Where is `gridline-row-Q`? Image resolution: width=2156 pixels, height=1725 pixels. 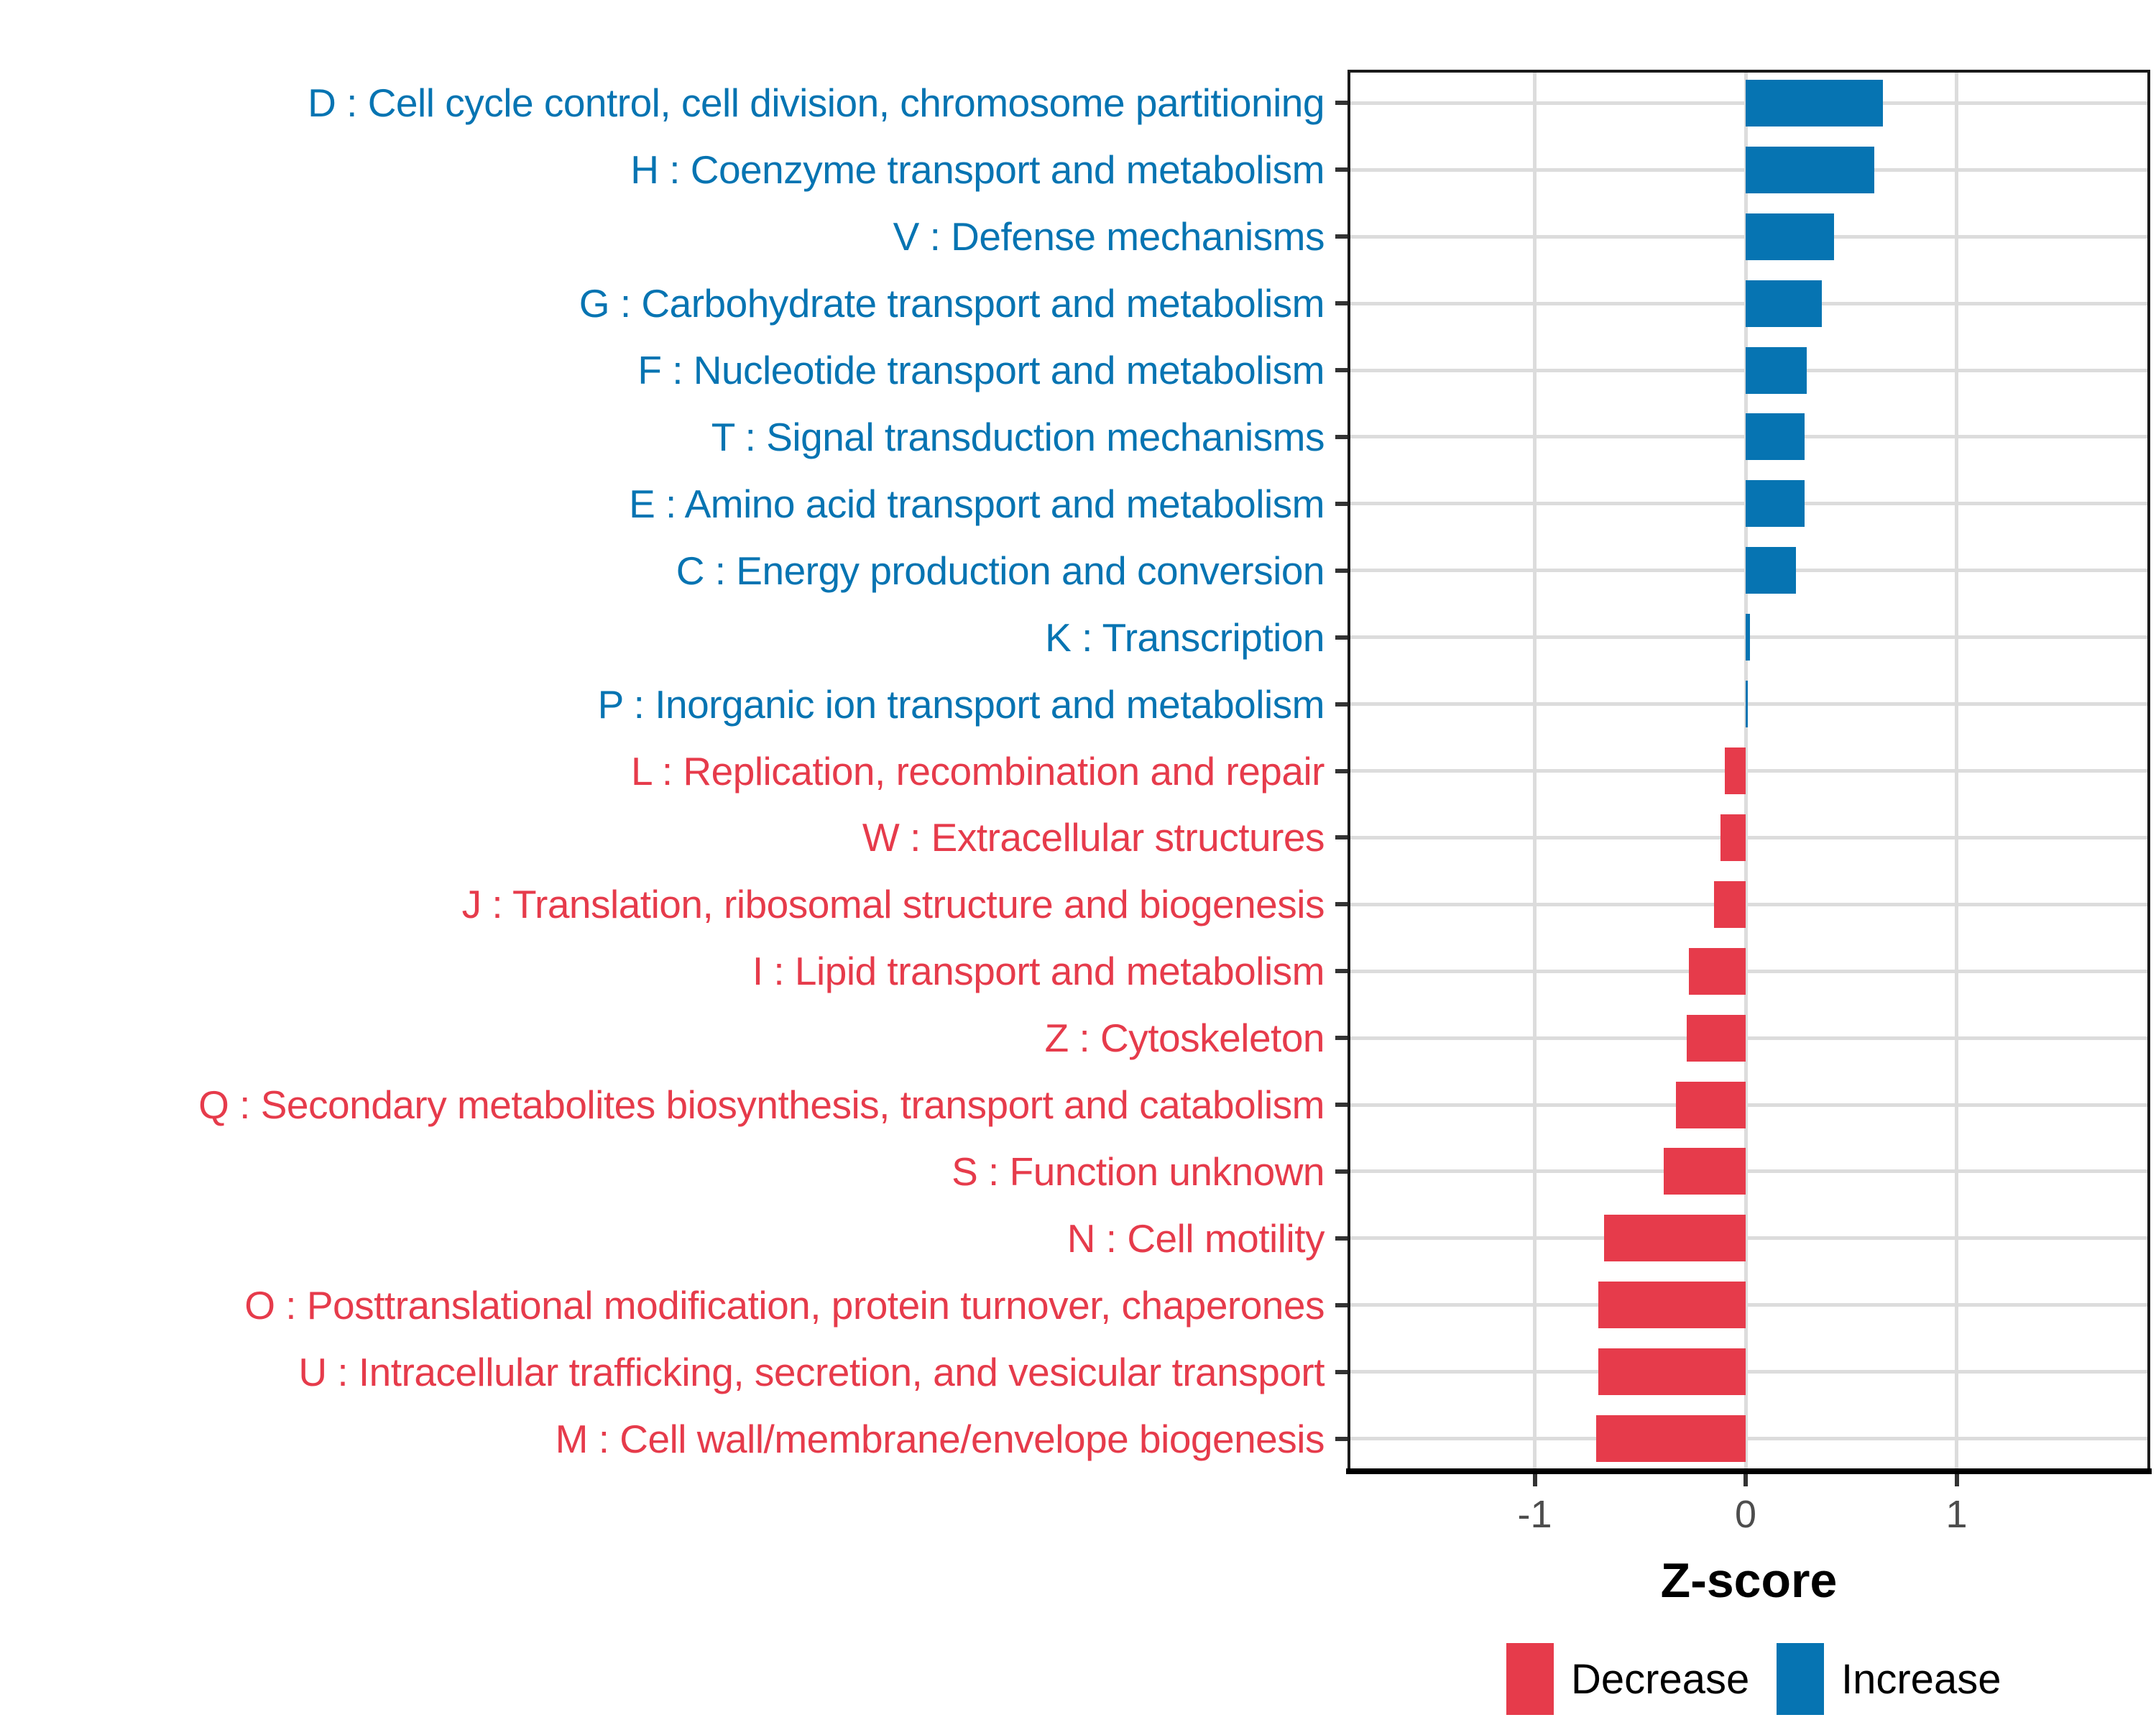 gridline-row-Q is located at coordinates (1748, 1105).